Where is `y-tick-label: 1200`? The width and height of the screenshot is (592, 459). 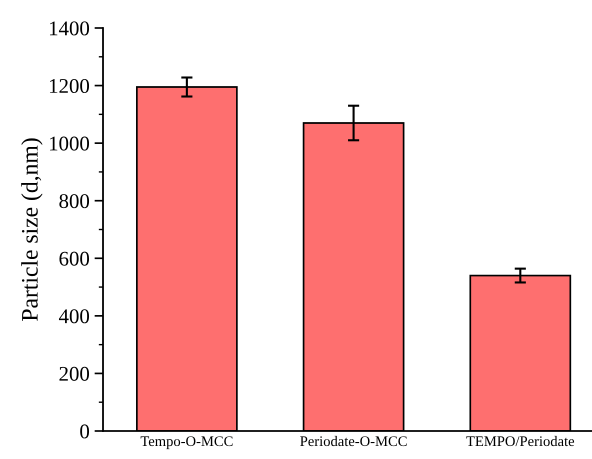 y-tick-label: 1200 is located at coordinates (70, 86).